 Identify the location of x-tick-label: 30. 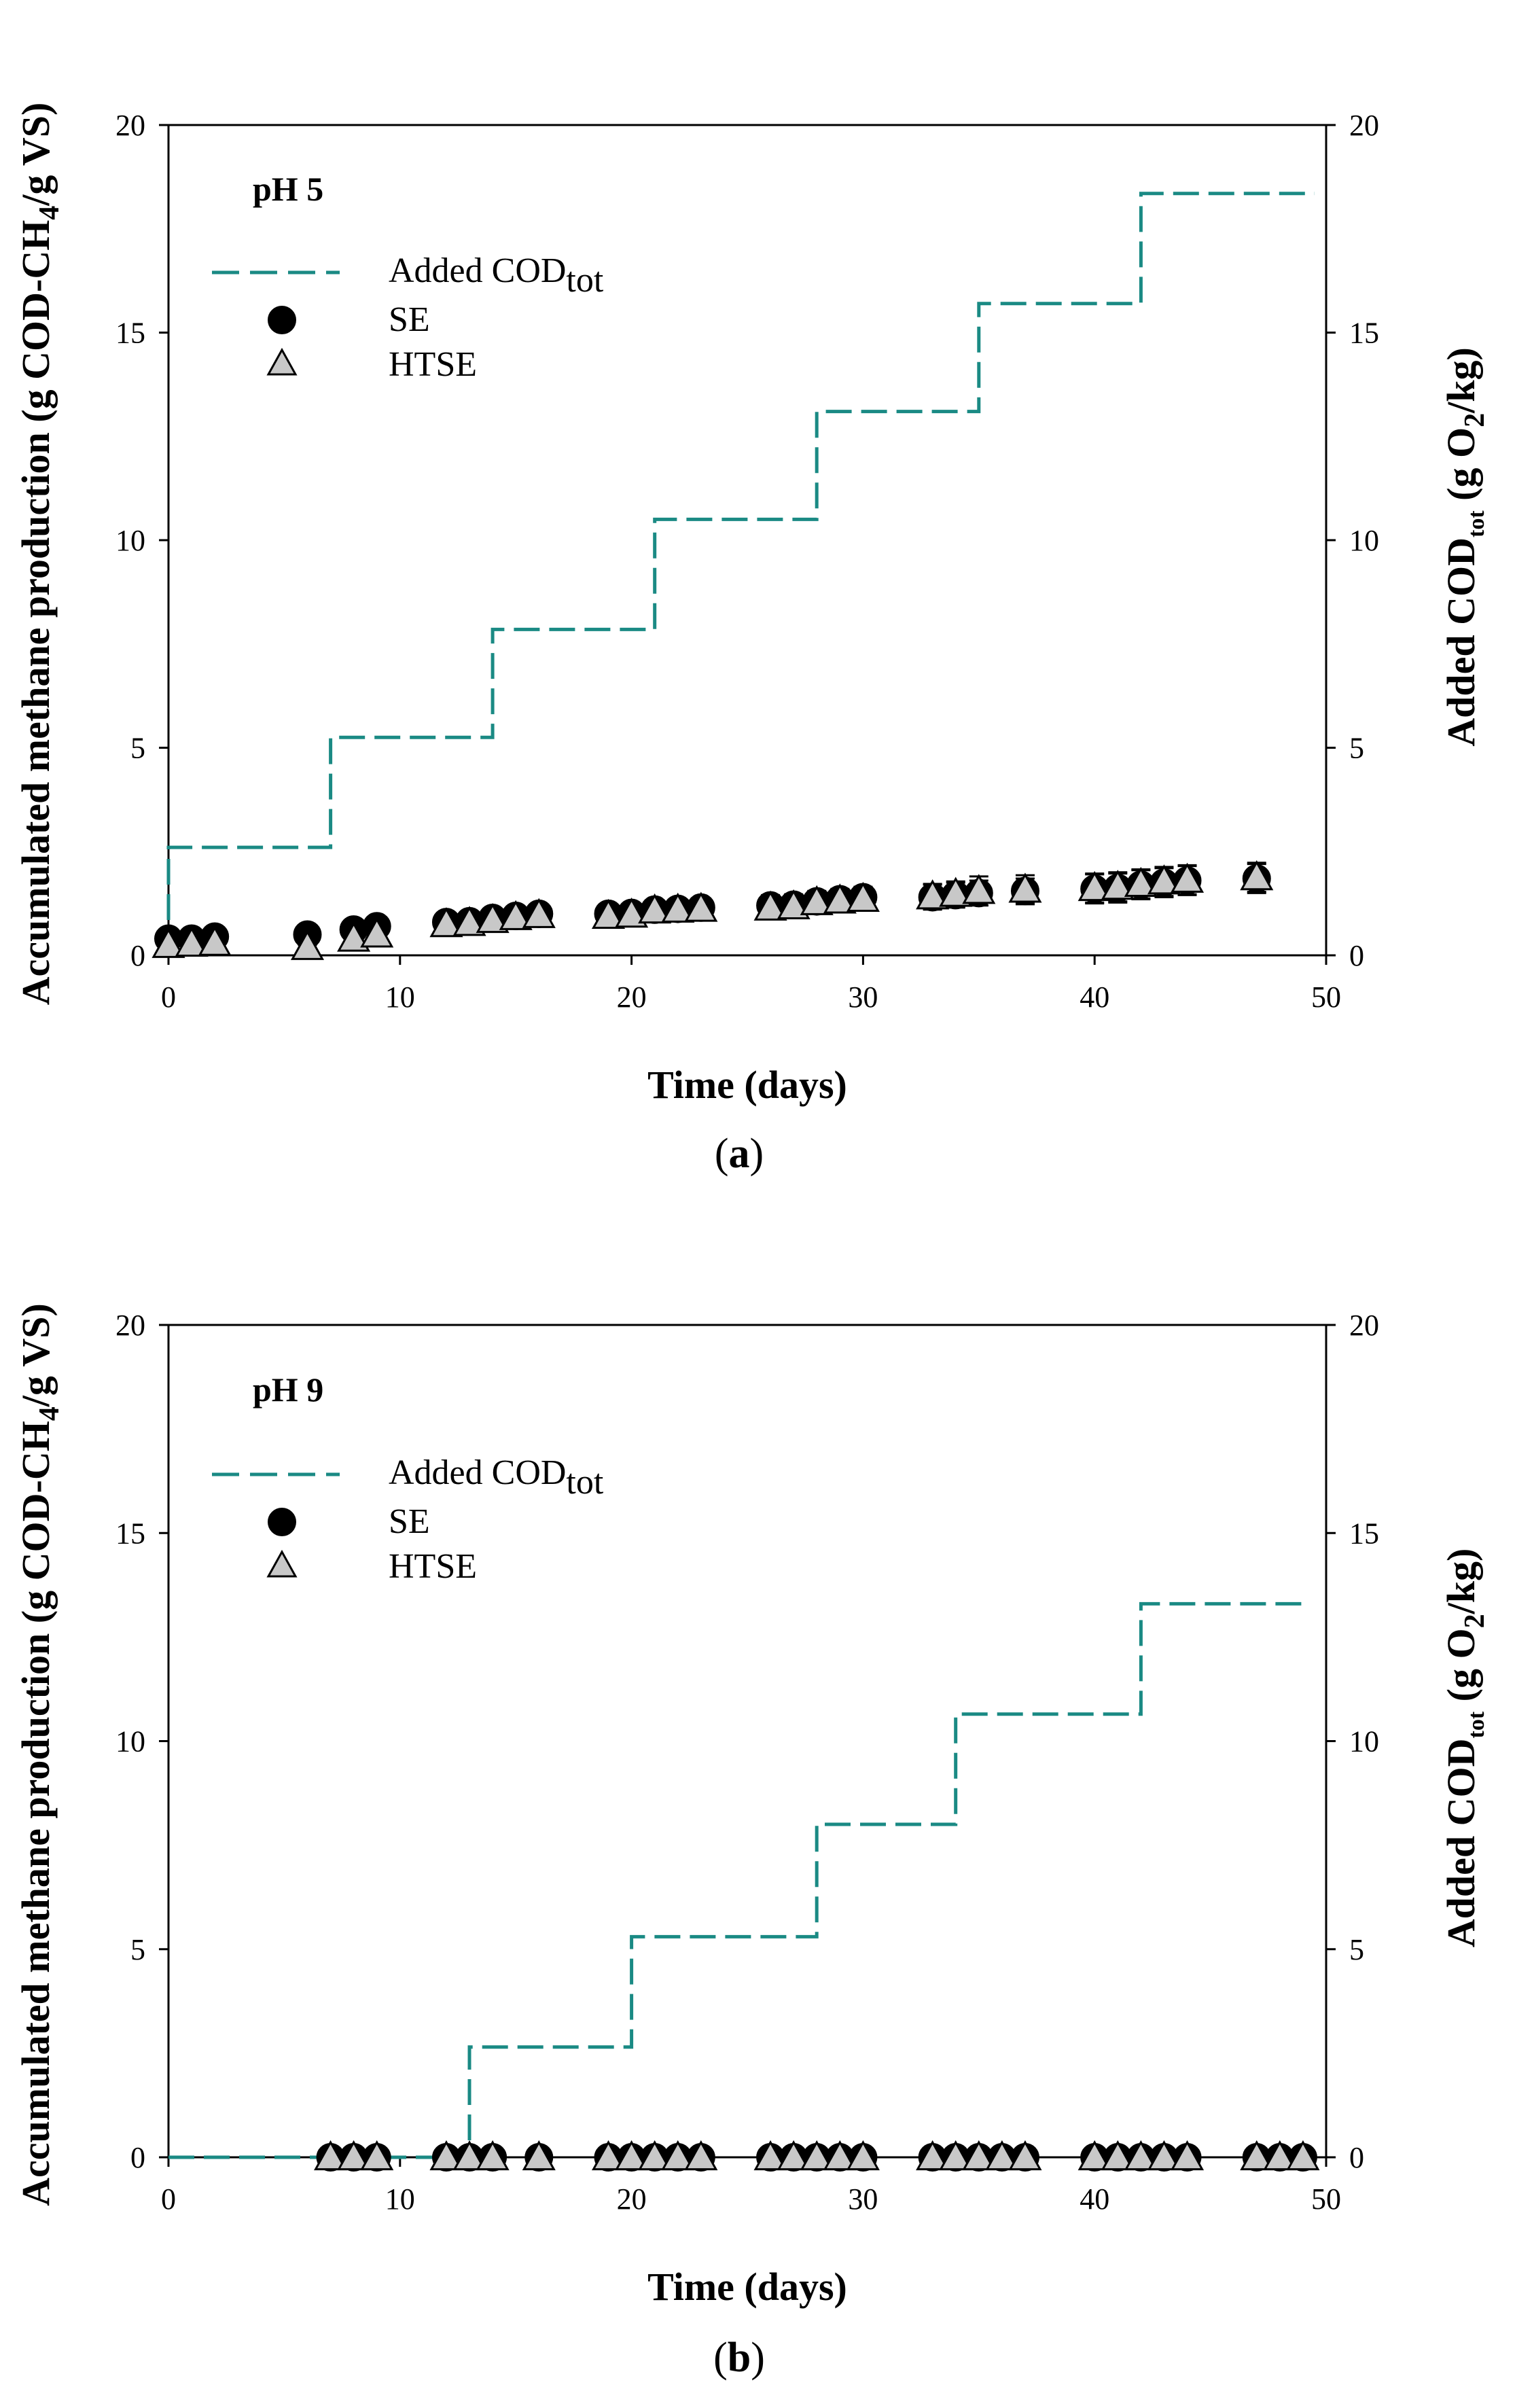
(863, 2199).